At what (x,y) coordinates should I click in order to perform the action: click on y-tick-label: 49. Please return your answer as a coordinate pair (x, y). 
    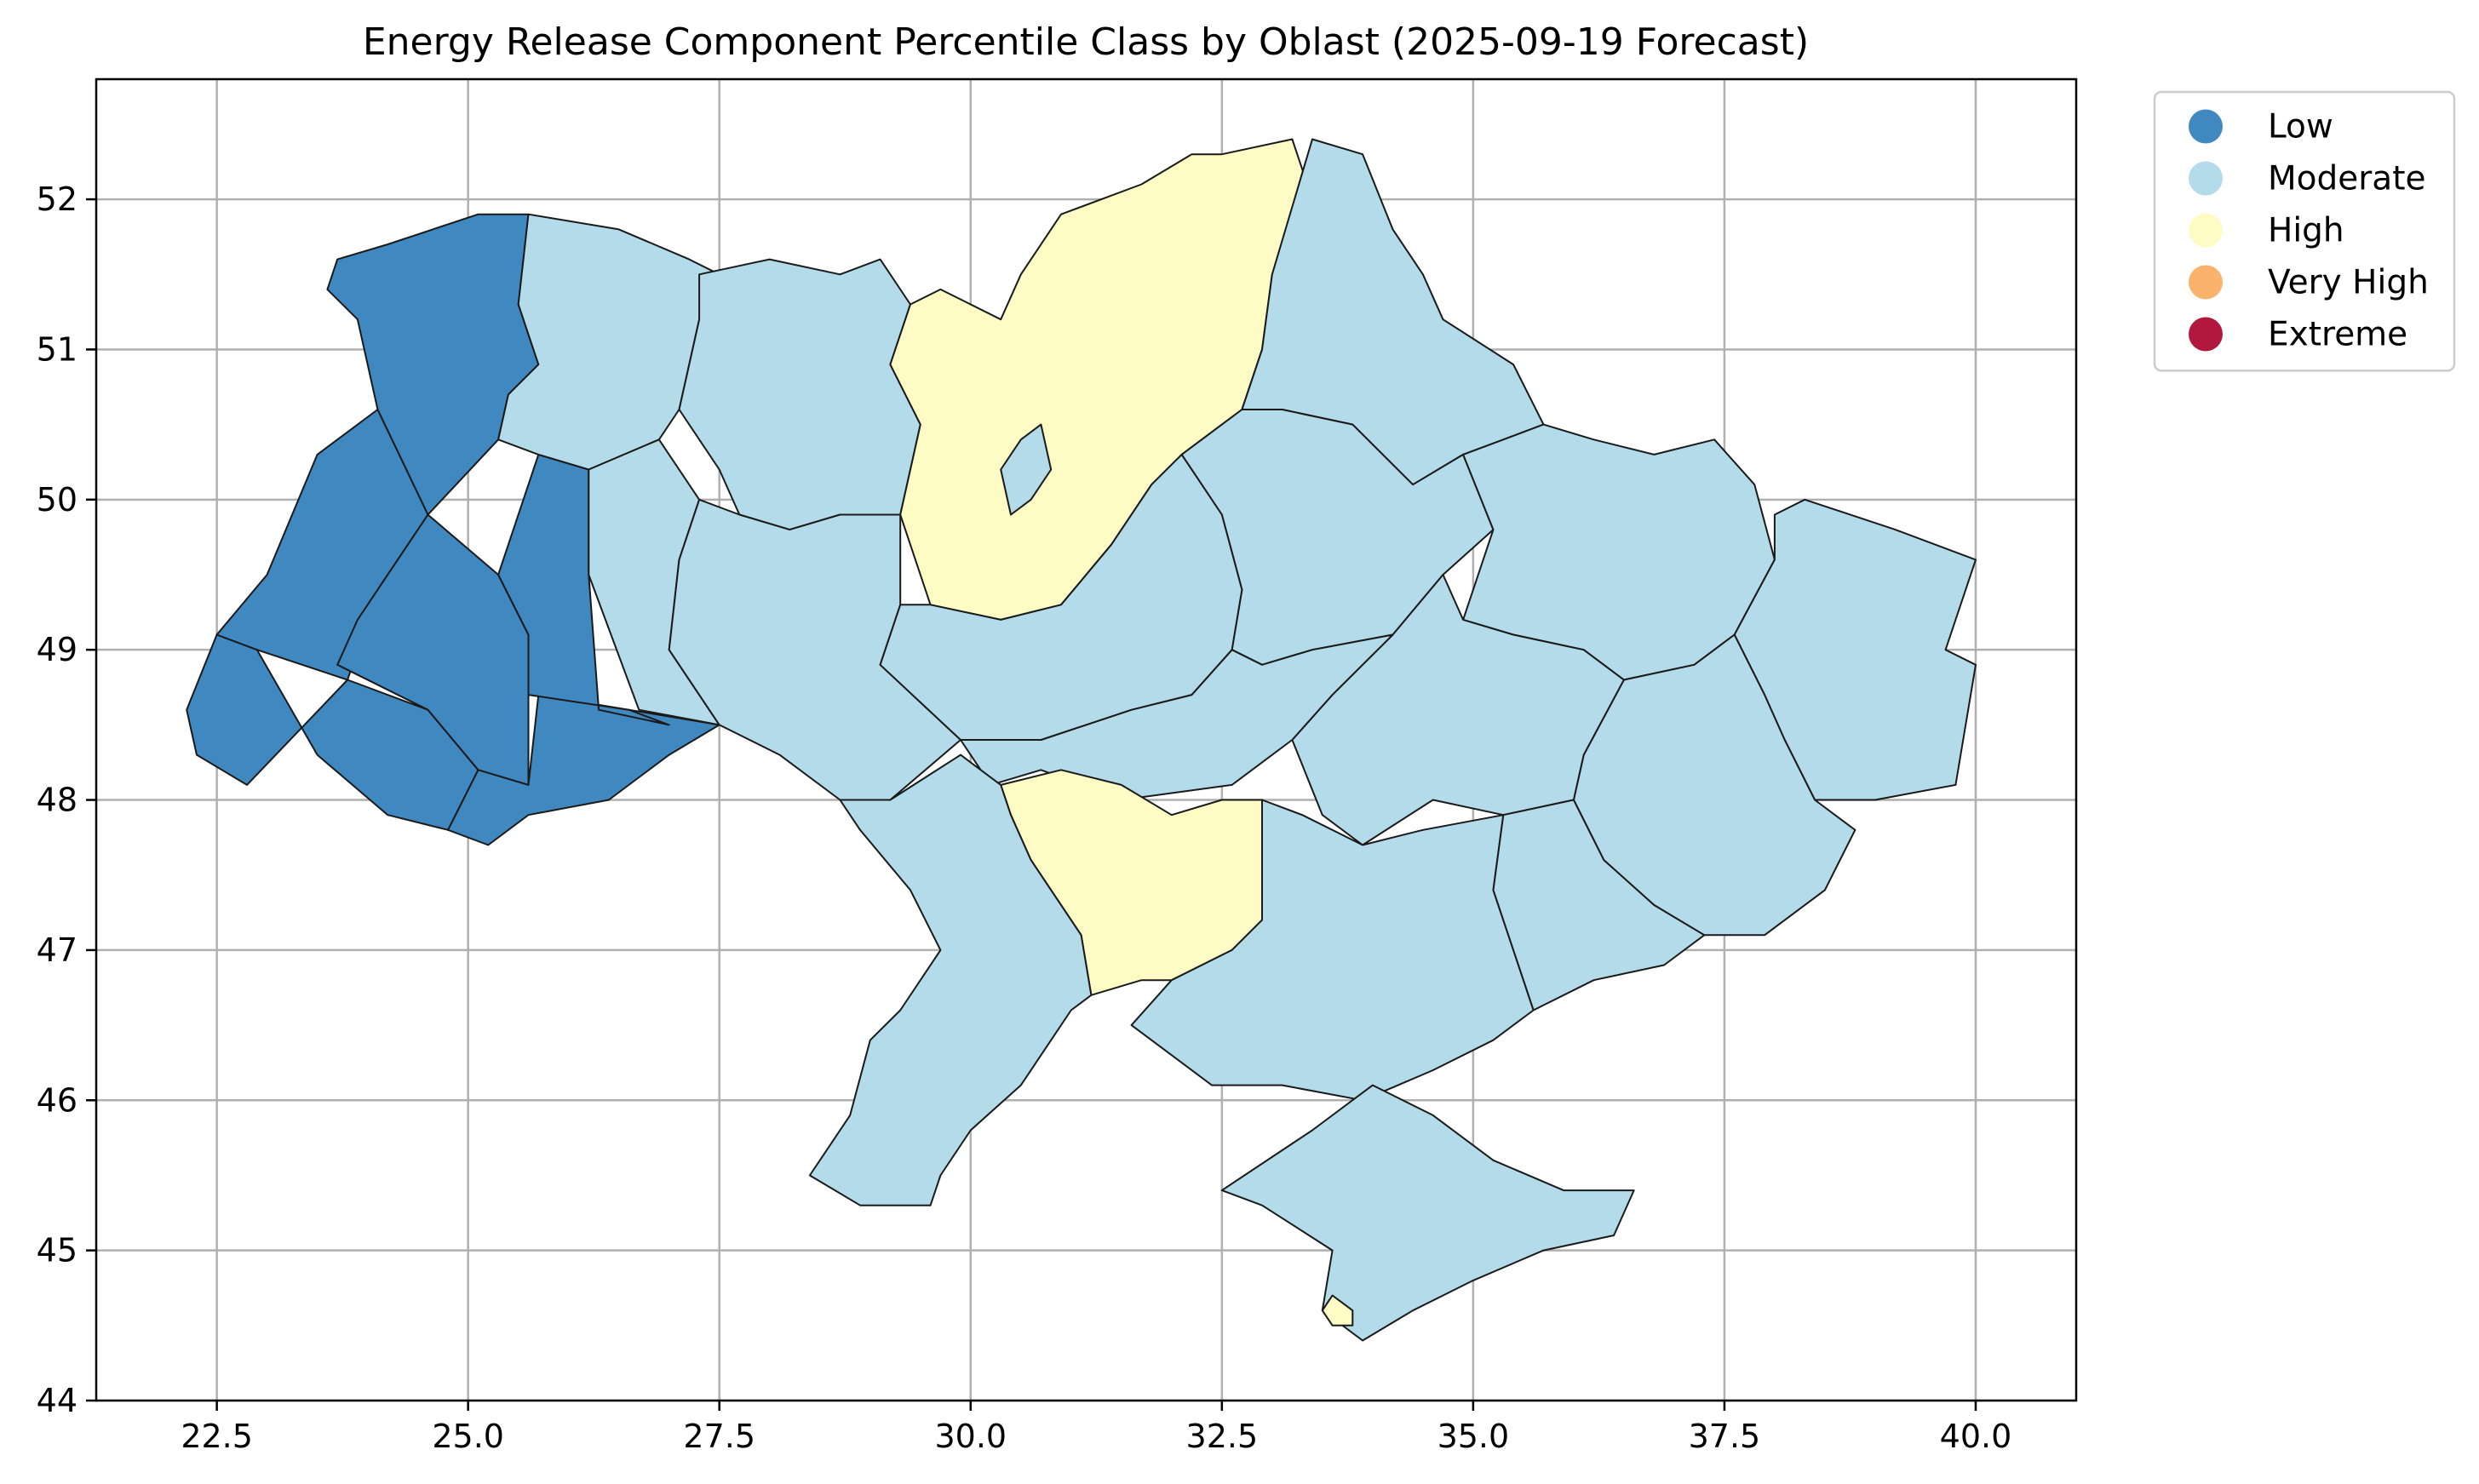
    Looking at the image, I should click on (57, 649).